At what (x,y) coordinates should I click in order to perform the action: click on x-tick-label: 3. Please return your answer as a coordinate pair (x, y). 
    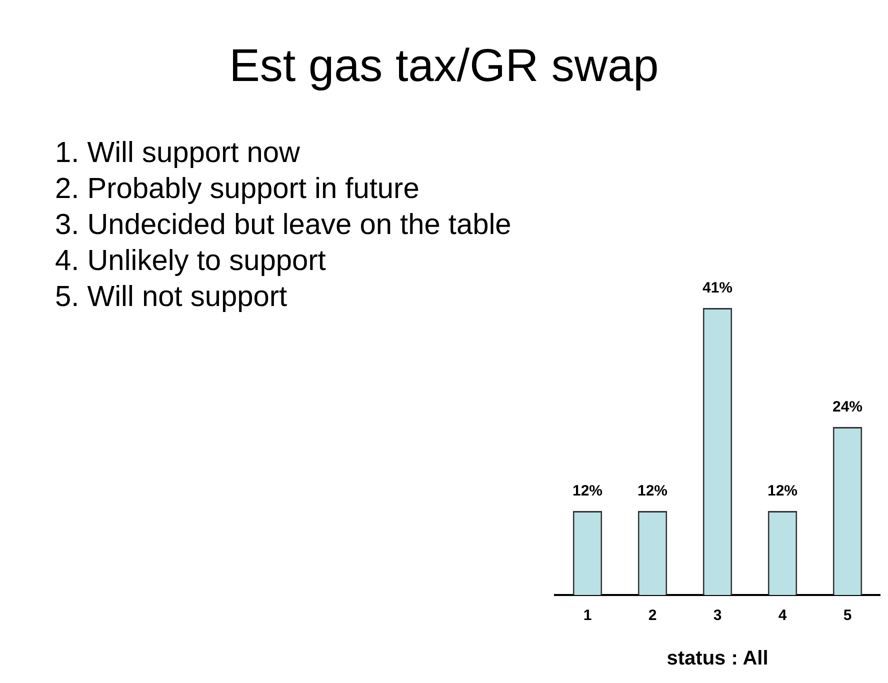
    Looking at the image, I should click on (717, 615).